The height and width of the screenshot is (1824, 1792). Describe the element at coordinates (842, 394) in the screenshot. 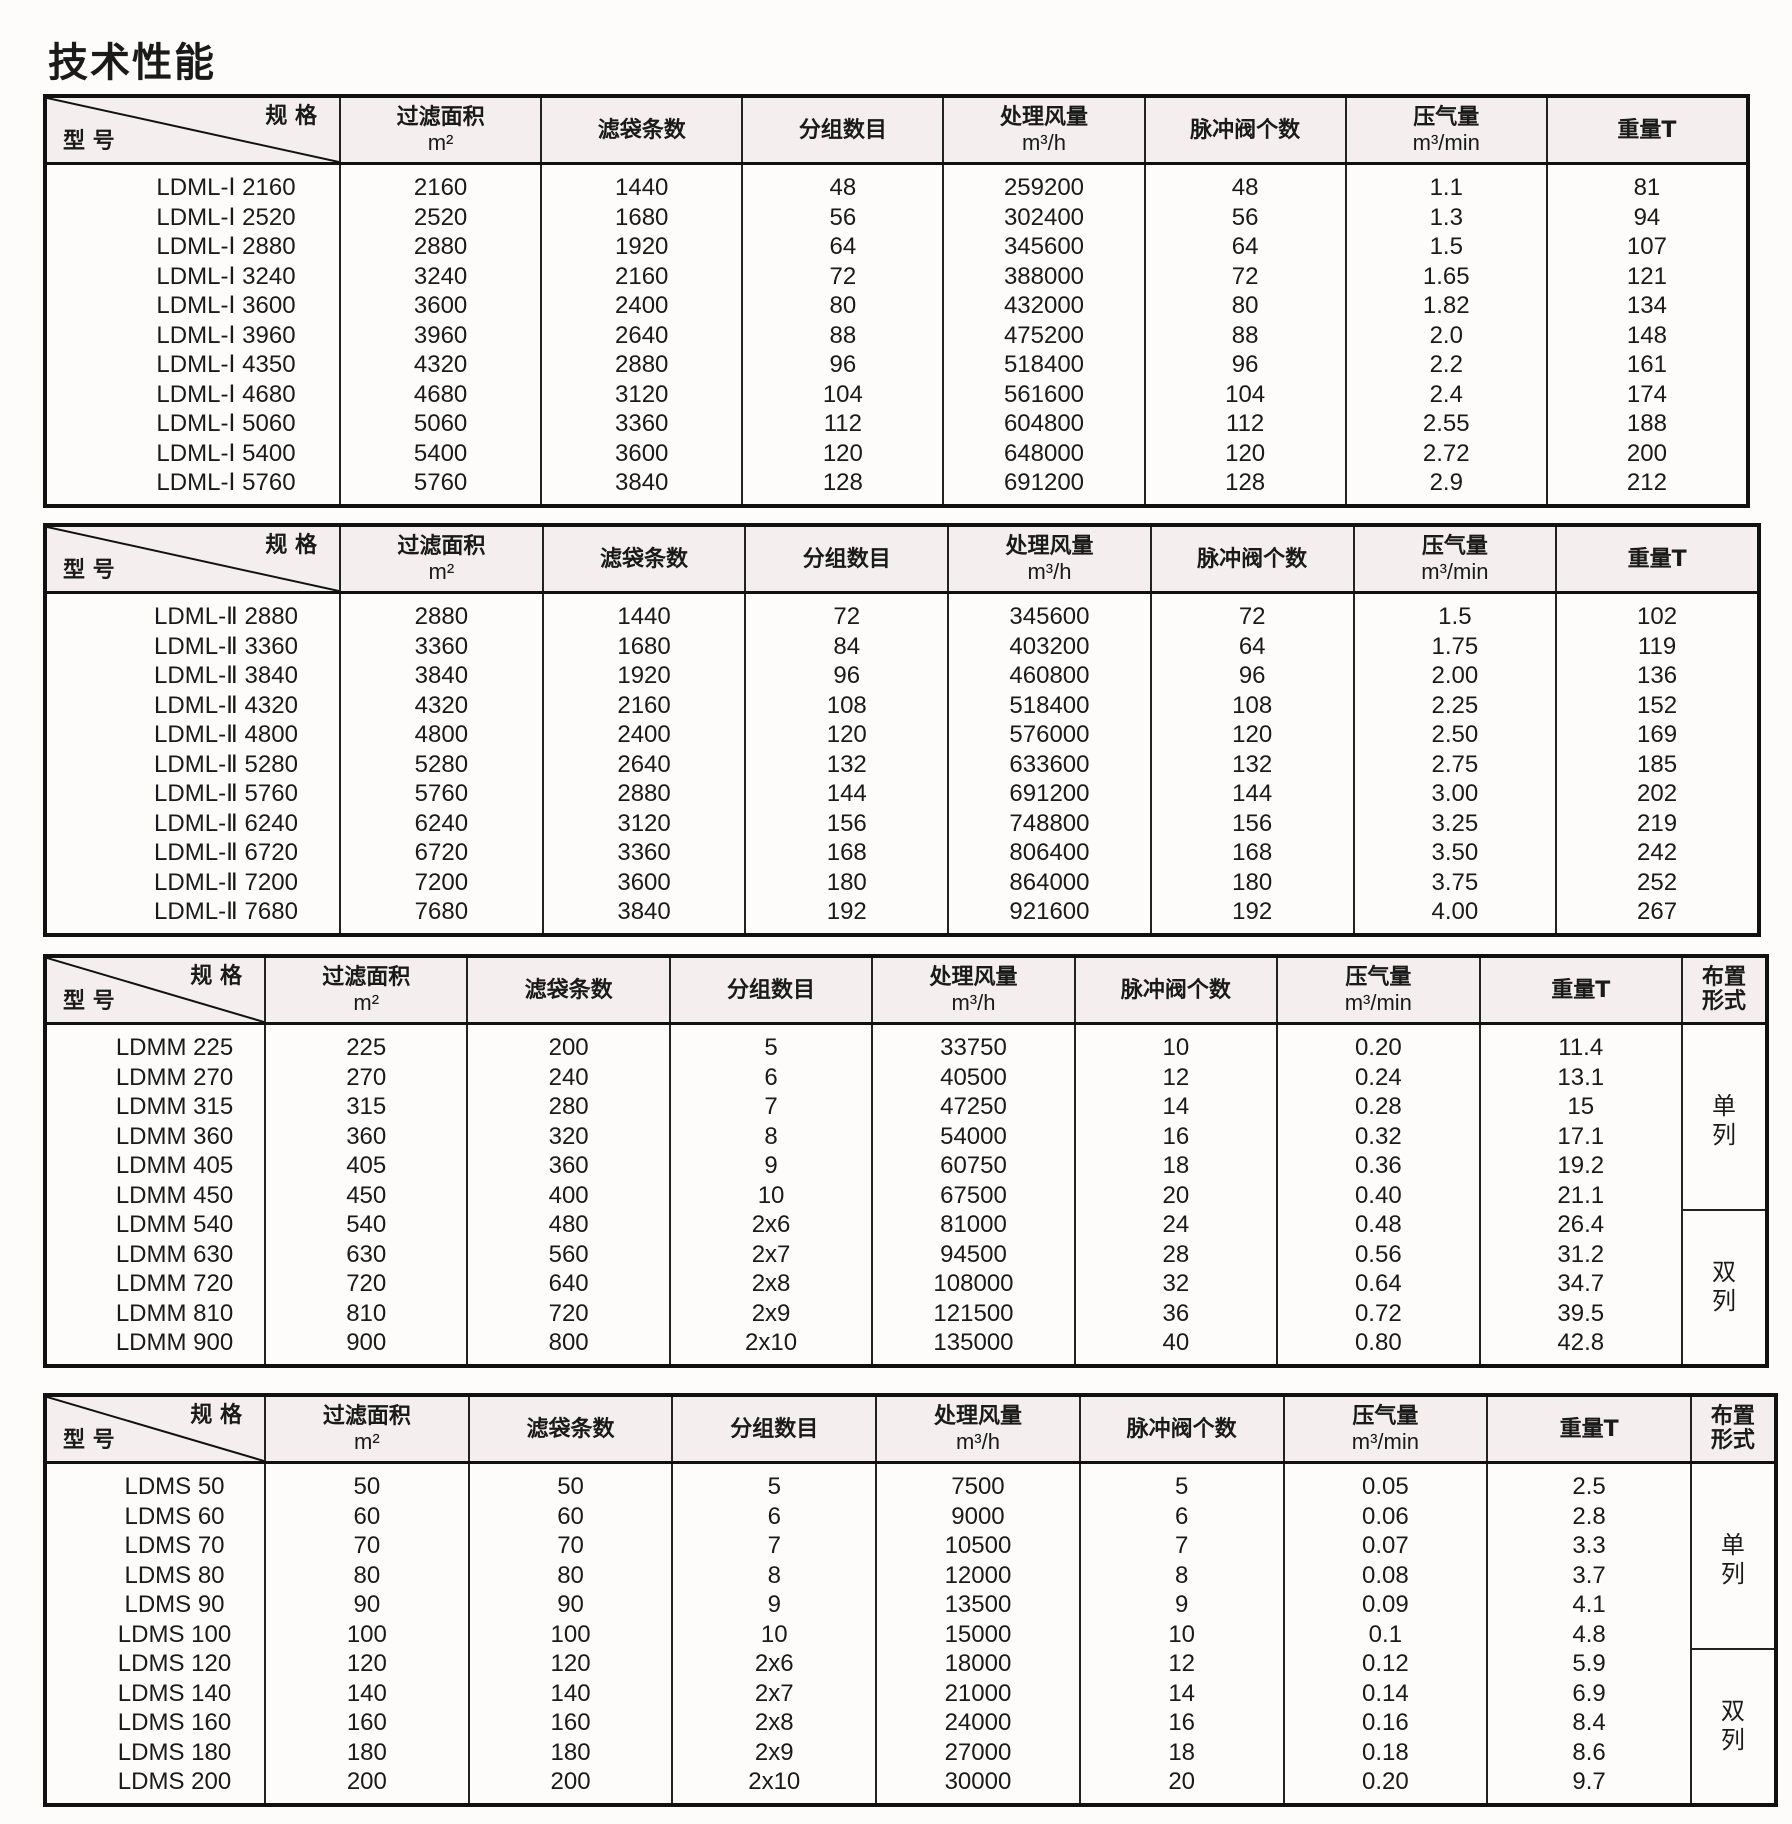

I see `value-cell: 104` at that location.